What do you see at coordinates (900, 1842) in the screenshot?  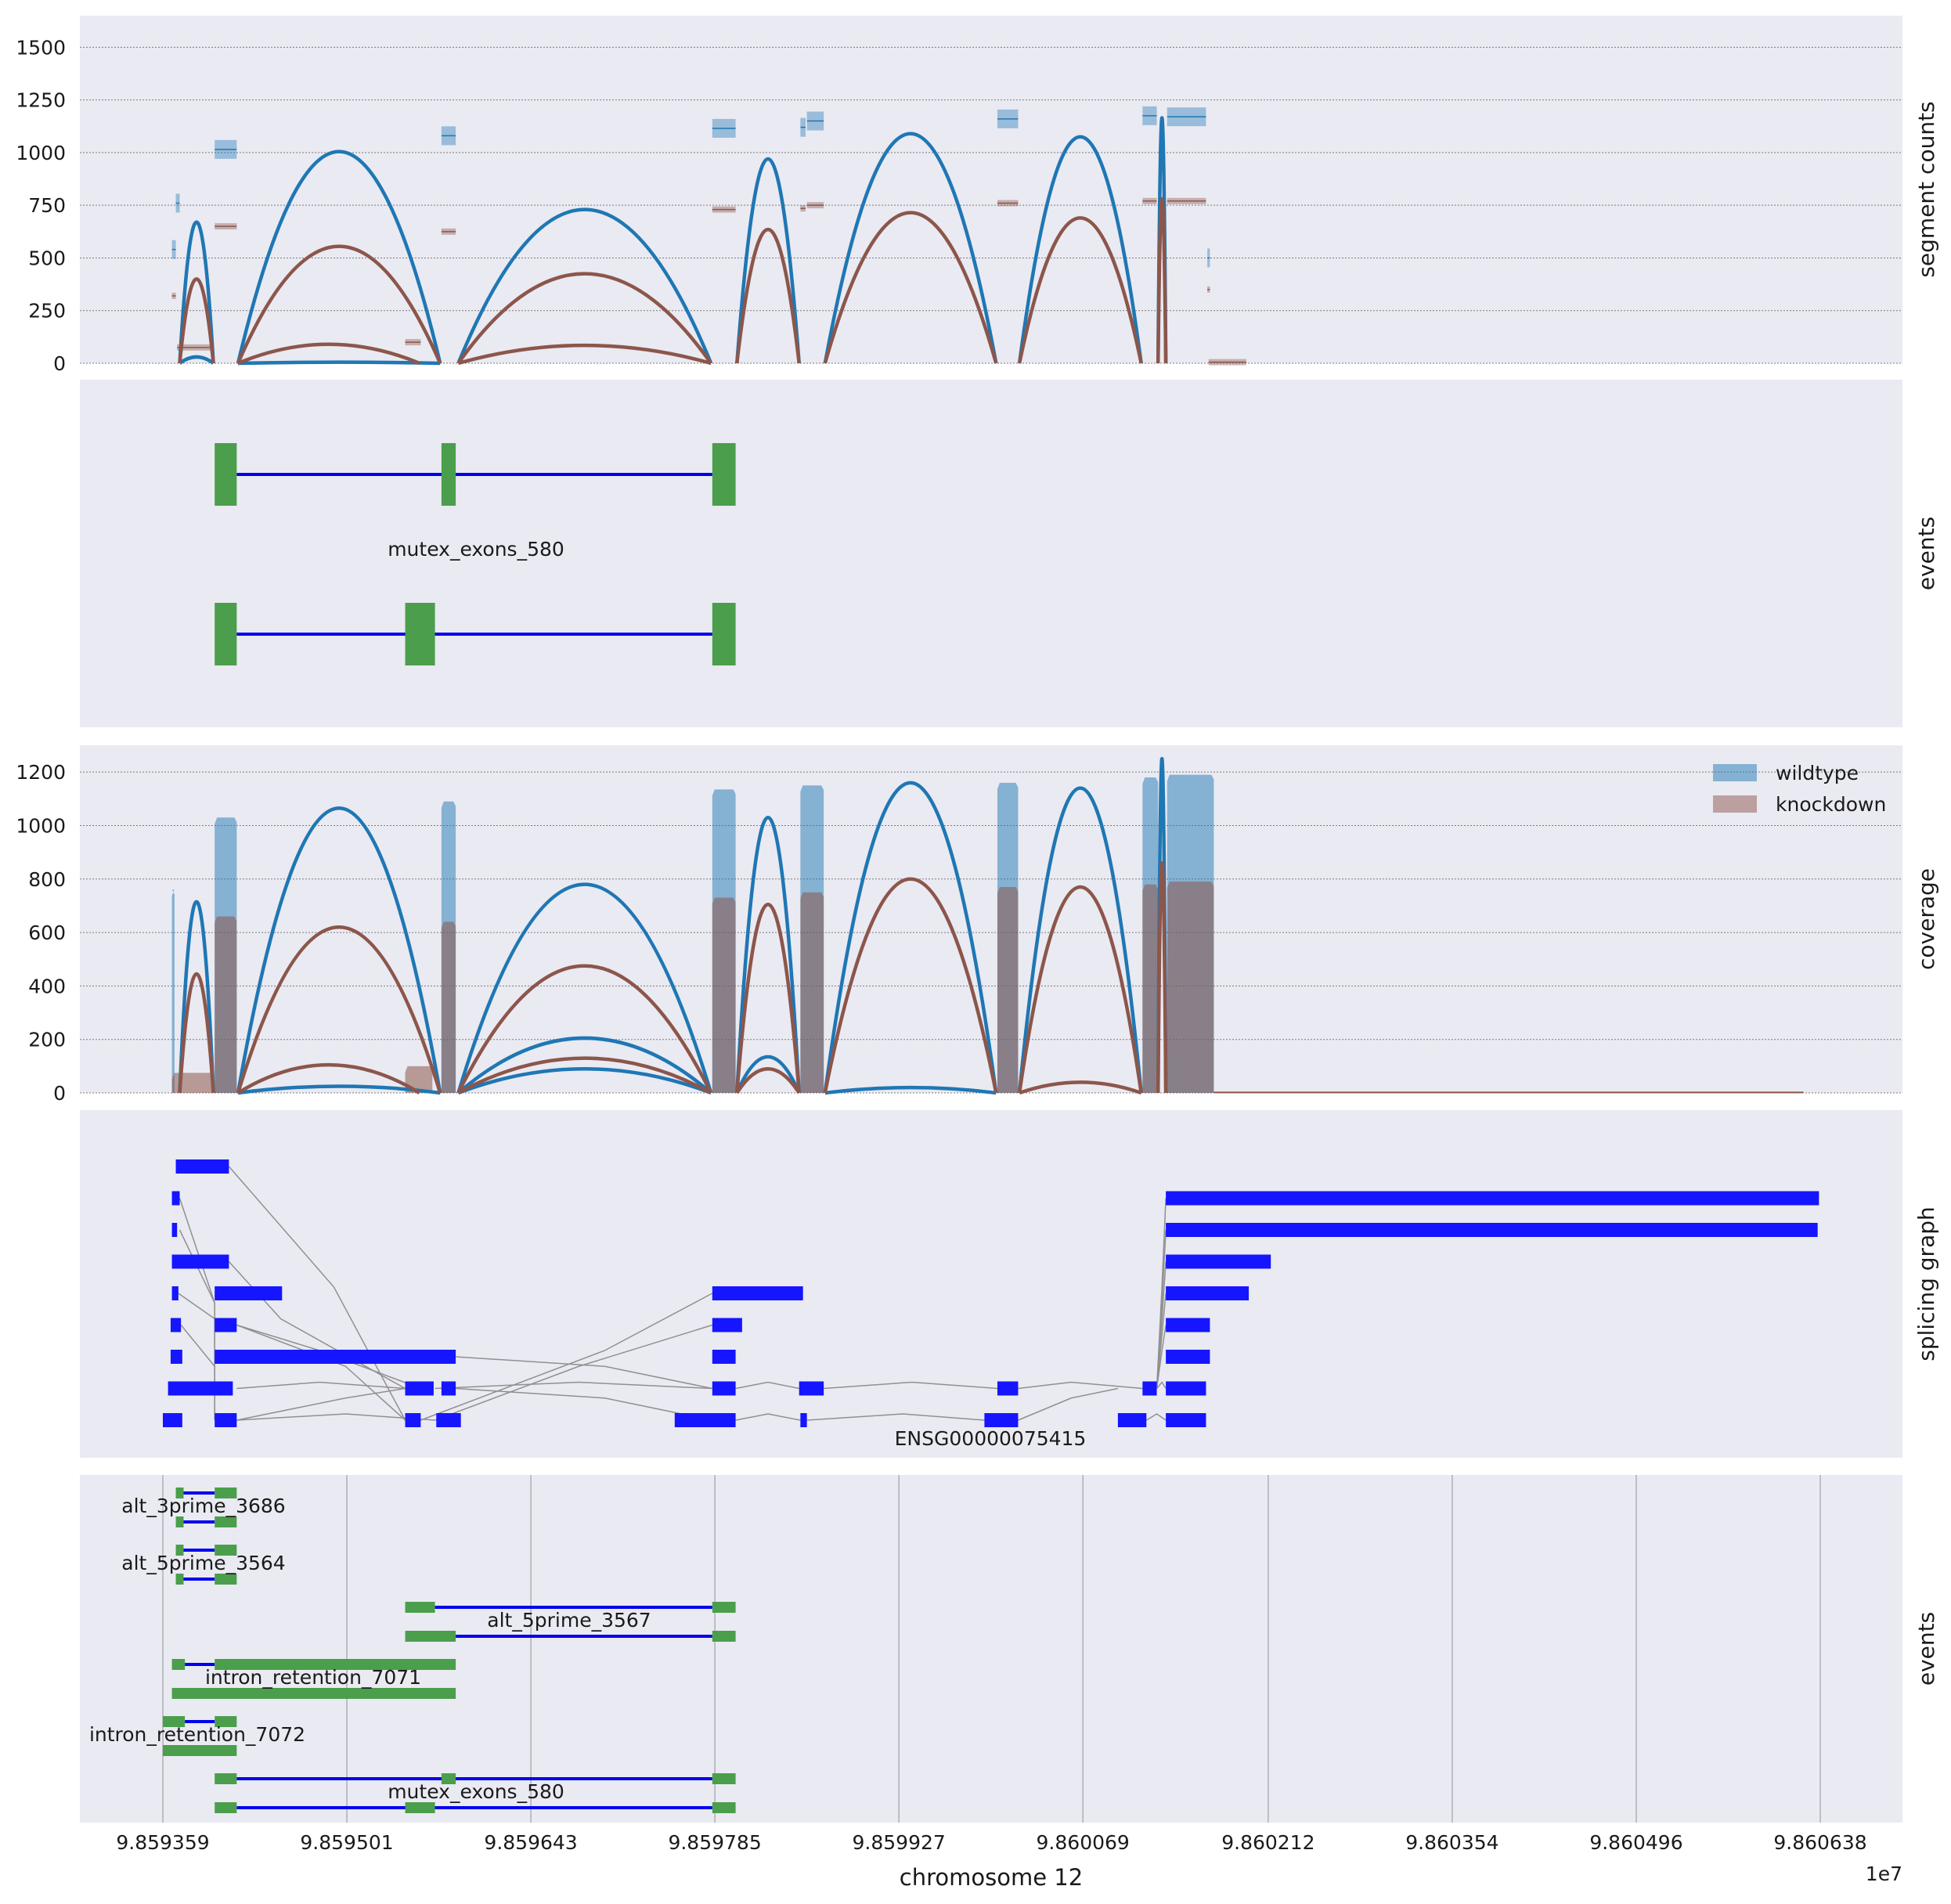 I see `x-tick-label: 9.859927` at bounding box center [900, 1842].